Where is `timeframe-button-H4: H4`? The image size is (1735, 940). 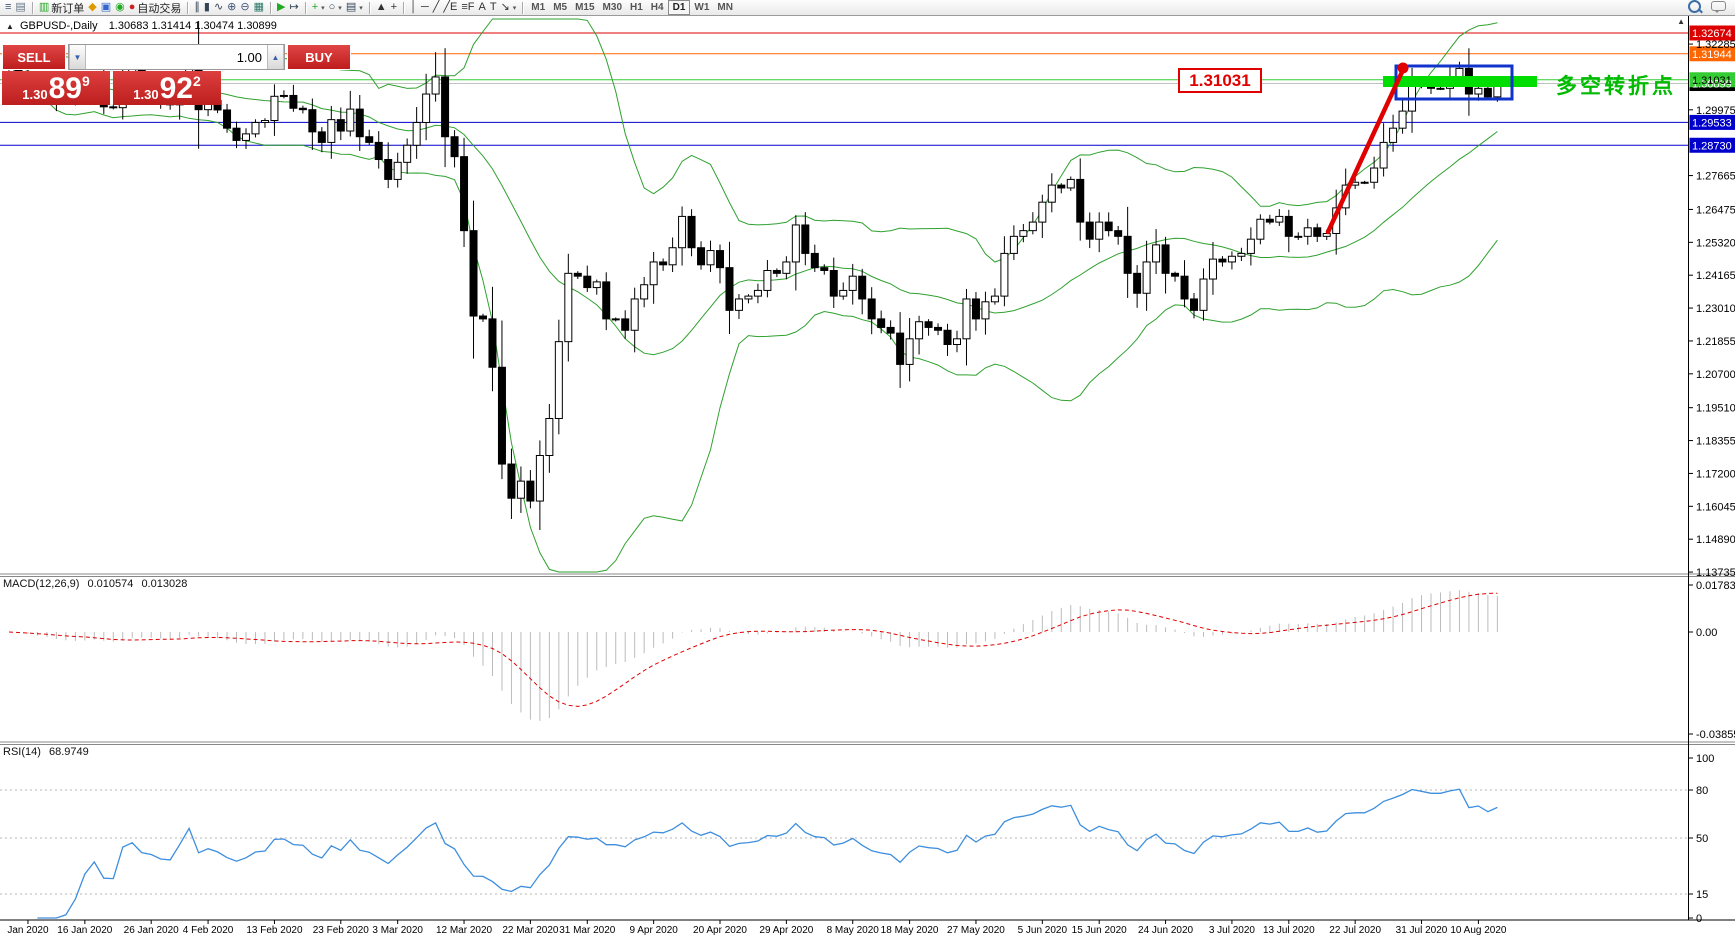
timeframe-button-H4: H4 is located at coordinates (657, 7).